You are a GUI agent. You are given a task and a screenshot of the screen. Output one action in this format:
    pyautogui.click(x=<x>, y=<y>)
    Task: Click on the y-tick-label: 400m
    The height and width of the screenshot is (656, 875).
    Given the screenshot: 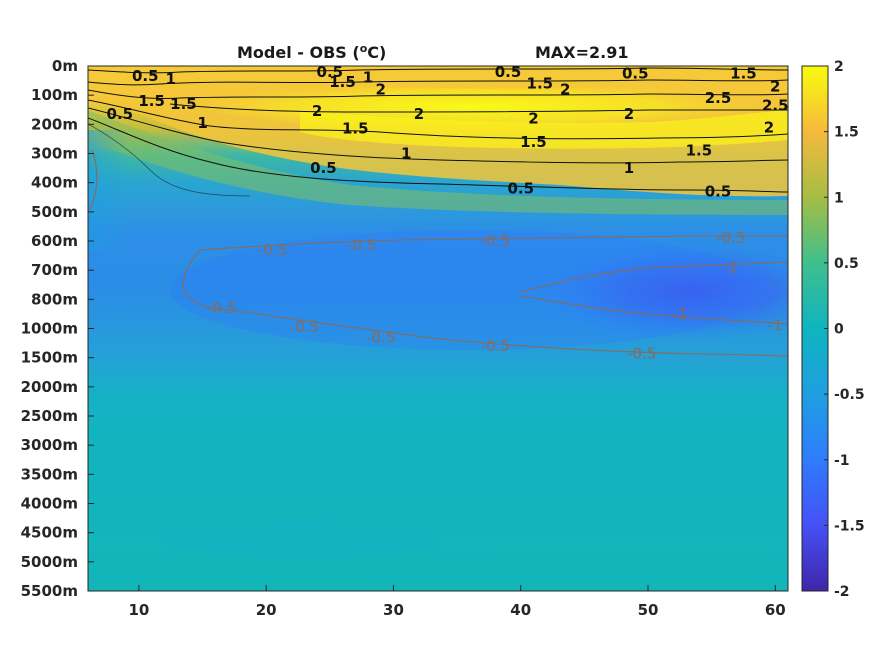 What is the action you would take?
    pyautogui.click(x=54, y=183)
    